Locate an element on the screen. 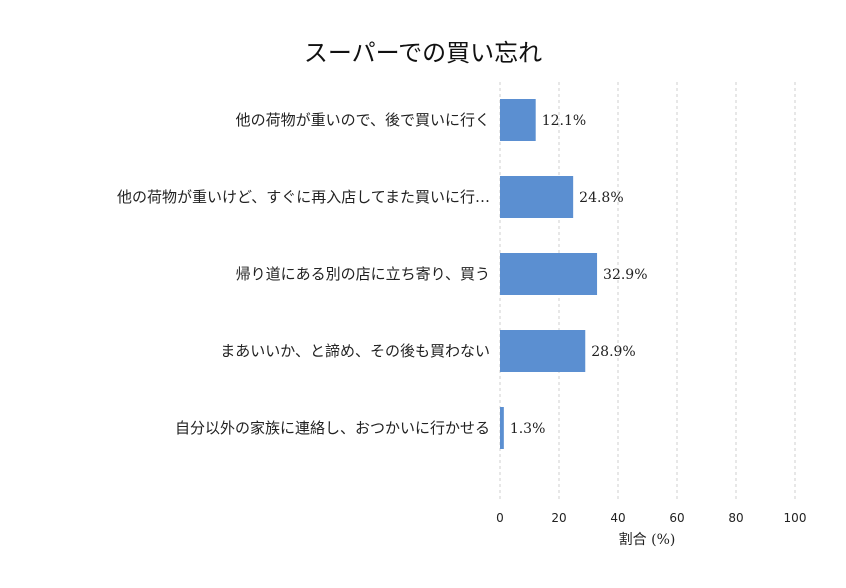 The height and width of the screenshot is (588, 846). x-axis-label: 割合 (%) is located at coordinates (647, 539).